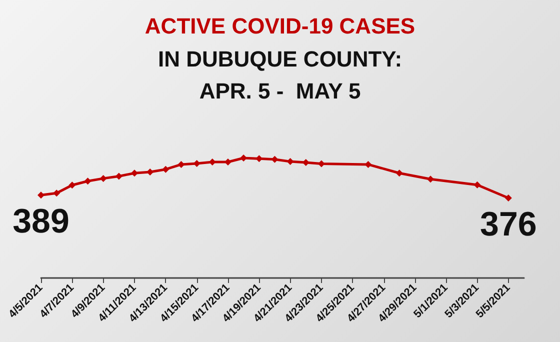  Describe the element at coordinates (508, 225) in the screenshot. I see `data-label: 376` at that location.